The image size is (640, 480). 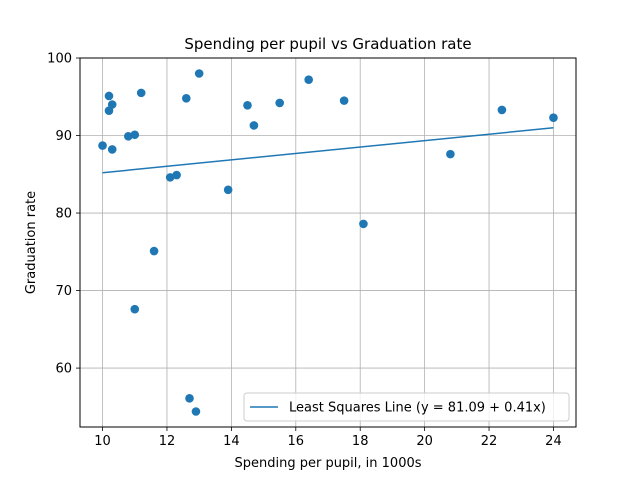 I want to click on least-squares-line, so click(x=328, y=150).